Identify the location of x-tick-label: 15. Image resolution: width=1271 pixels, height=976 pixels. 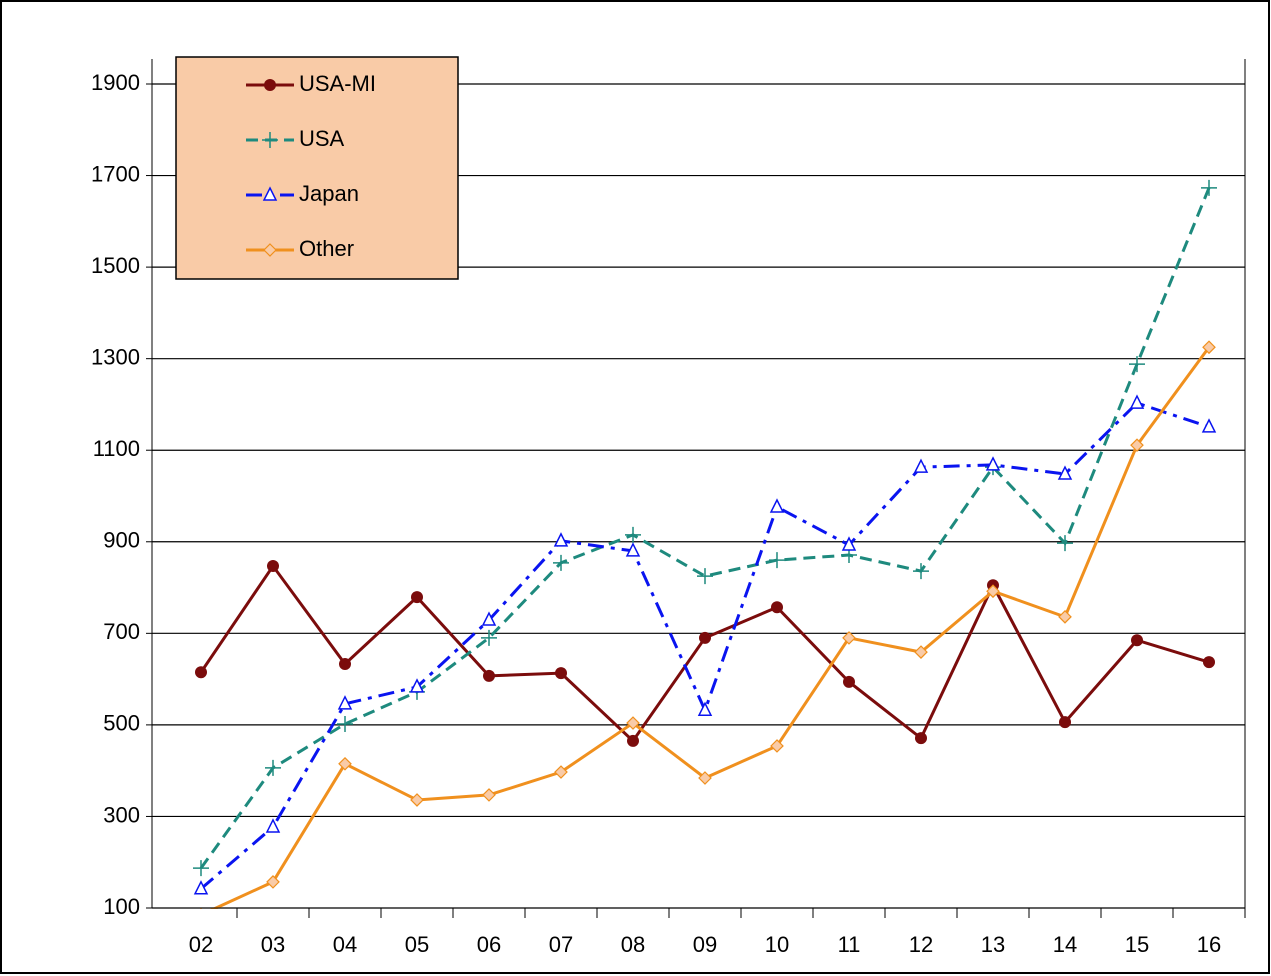
(1137, 944).